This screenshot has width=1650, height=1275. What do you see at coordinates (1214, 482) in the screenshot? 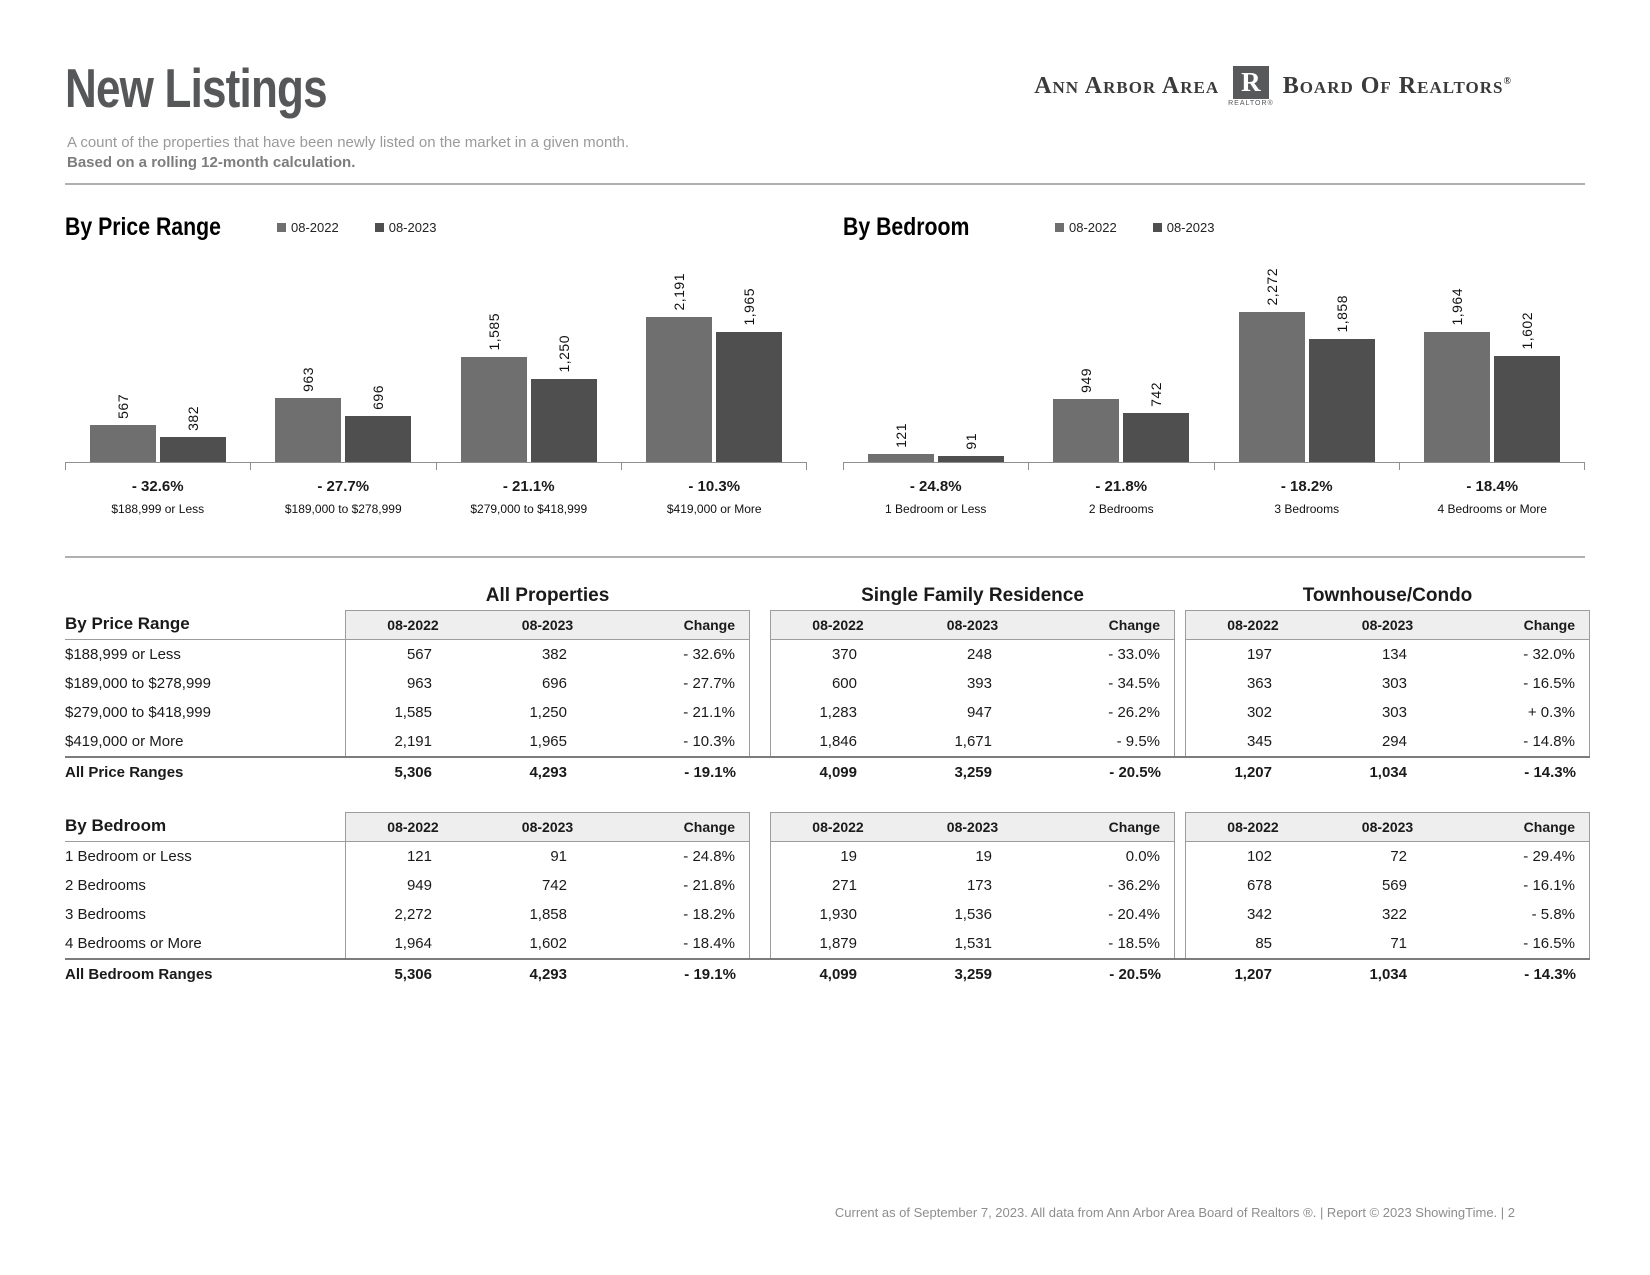
I see `chart-change-row: - 24.8% - 21.8% - 18.2% - 18.4%` at bounding box center [1214, 482].